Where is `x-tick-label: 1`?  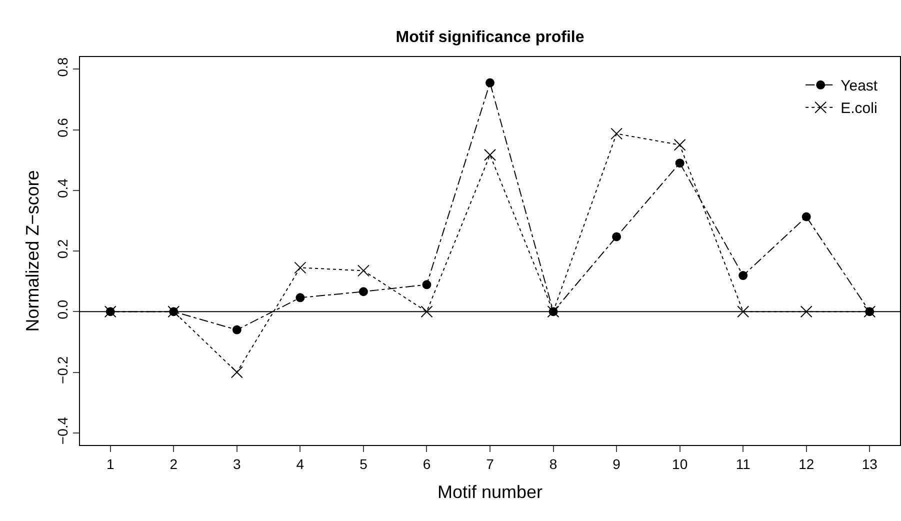 x-tick-label: 1 is located at coordinates (110, 464).